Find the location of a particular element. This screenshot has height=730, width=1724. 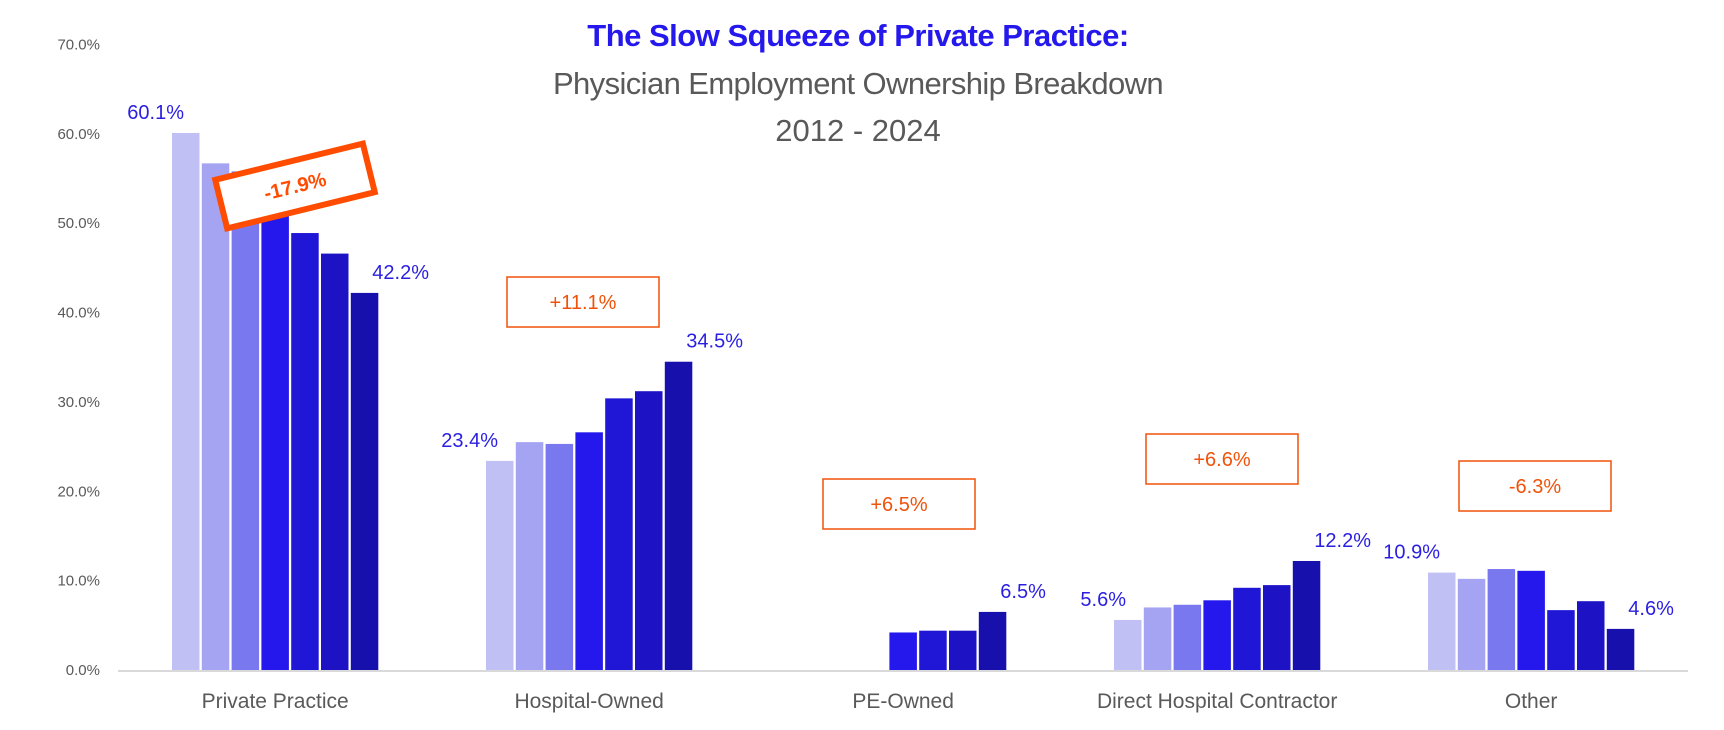

chart-year-range: 2012 - 2024 is located at coordinates (858, 130).